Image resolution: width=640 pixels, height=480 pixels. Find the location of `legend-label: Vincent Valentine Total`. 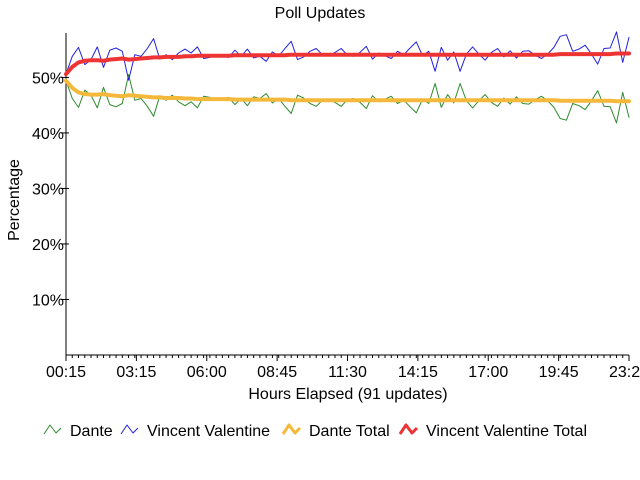

legend-label: Vincent Valentine Total is located at coordinates (506, 431).